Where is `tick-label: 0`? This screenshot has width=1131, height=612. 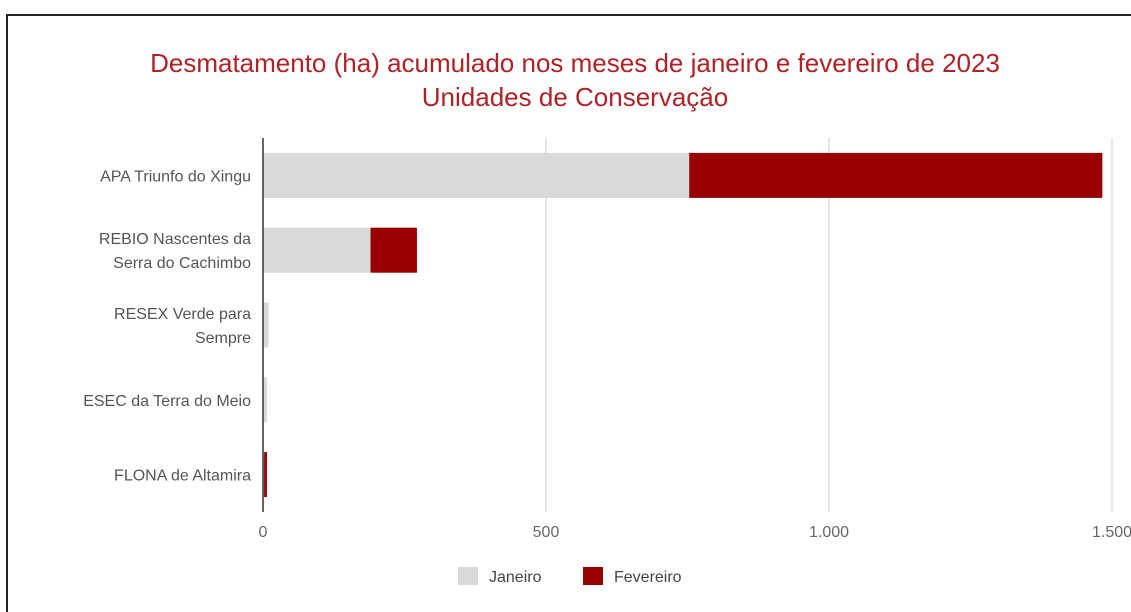
tick-label: 0 is located at coordinates (263, 532).